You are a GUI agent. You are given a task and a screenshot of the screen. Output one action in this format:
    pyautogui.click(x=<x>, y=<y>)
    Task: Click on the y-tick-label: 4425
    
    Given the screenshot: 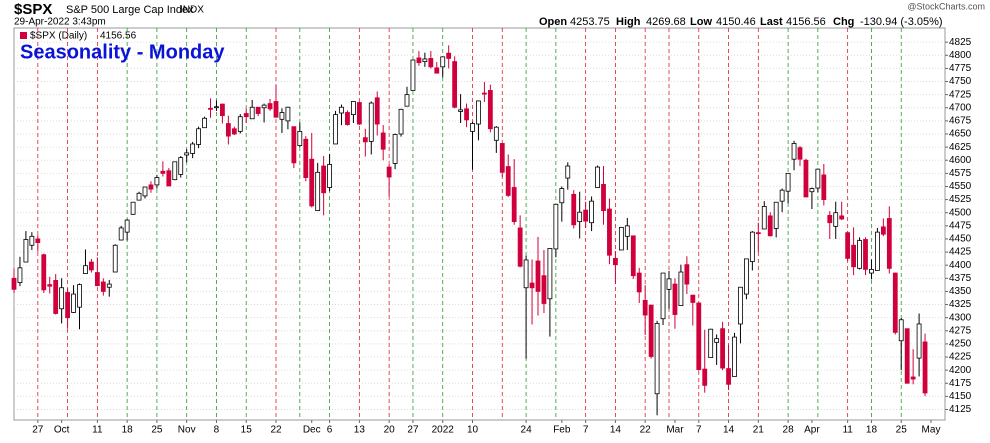 What is the action you would take?
    pyautogui.click(x=960, y=252)
    